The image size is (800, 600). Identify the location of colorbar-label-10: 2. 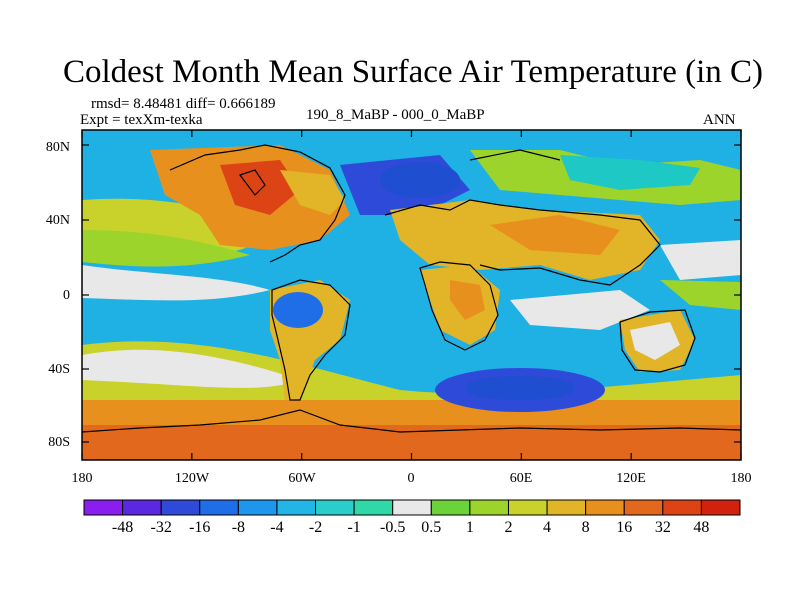
(508, 527).